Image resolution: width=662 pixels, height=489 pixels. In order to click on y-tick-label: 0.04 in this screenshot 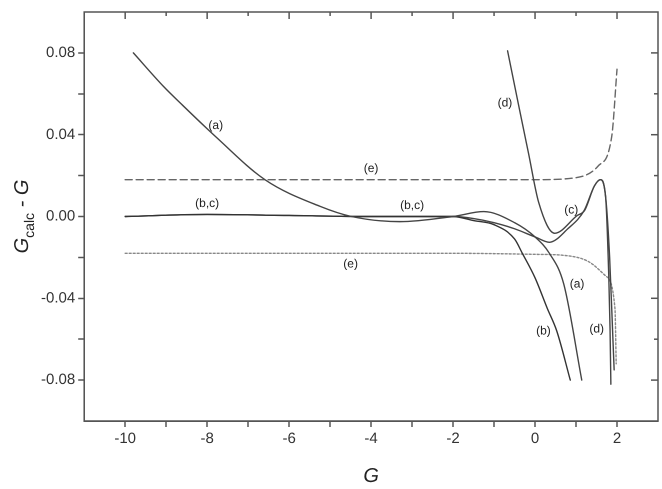, I will do `click(61, 134)`.